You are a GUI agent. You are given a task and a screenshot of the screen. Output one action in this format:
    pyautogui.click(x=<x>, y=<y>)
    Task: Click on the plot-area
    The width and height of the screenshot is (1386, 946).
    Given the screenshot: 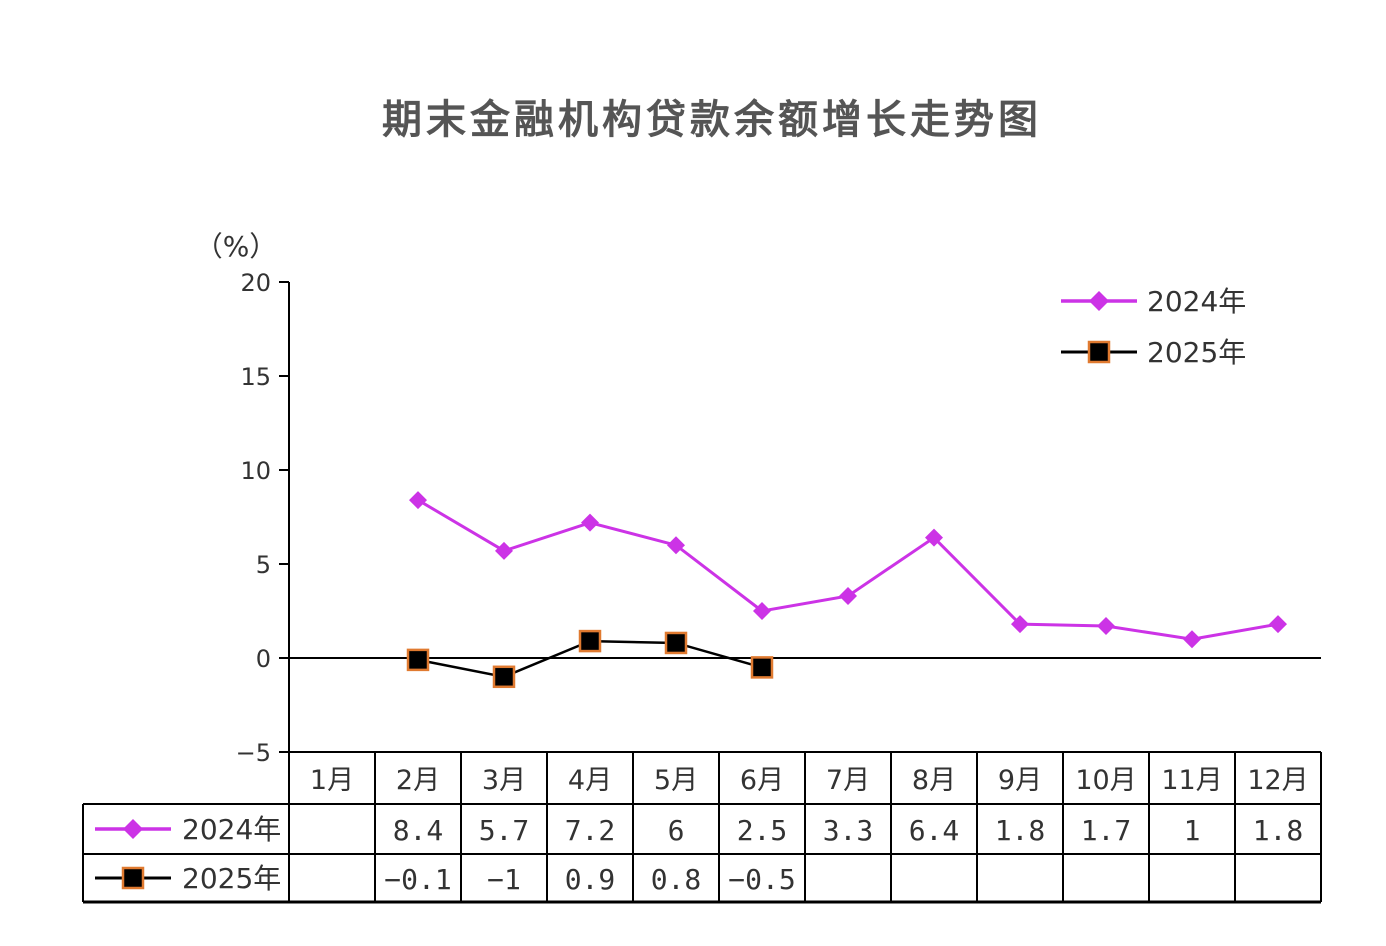 What is the action you would take?
    pyautogui.click(x=846, y=590)
    